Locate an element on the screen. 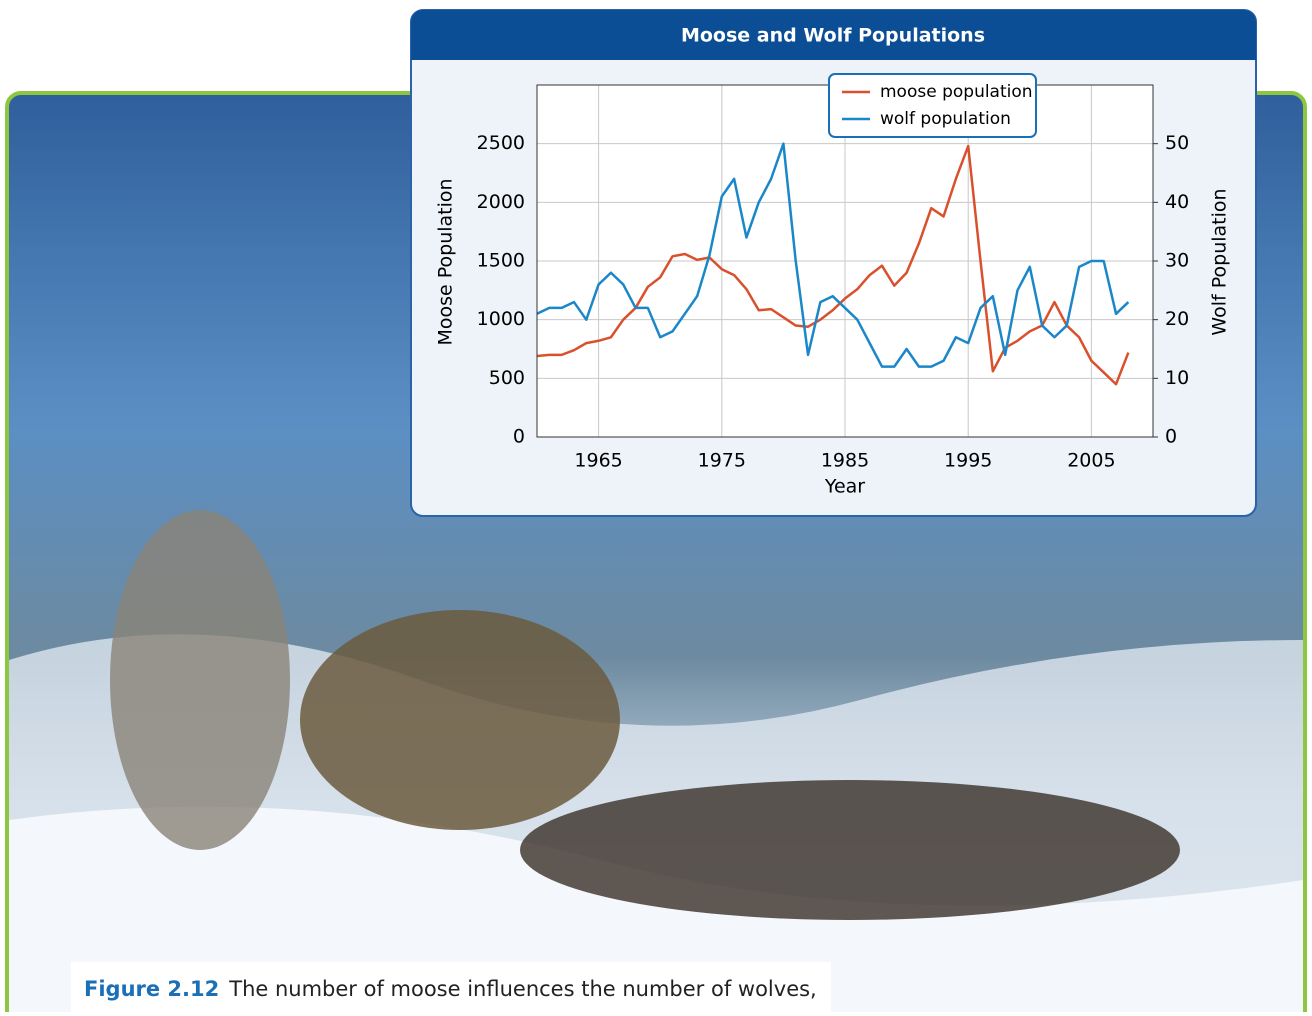 This screenshot has width=1312, height=1016. y2-tick-label: 0 is located at coordinates (1171, 437).